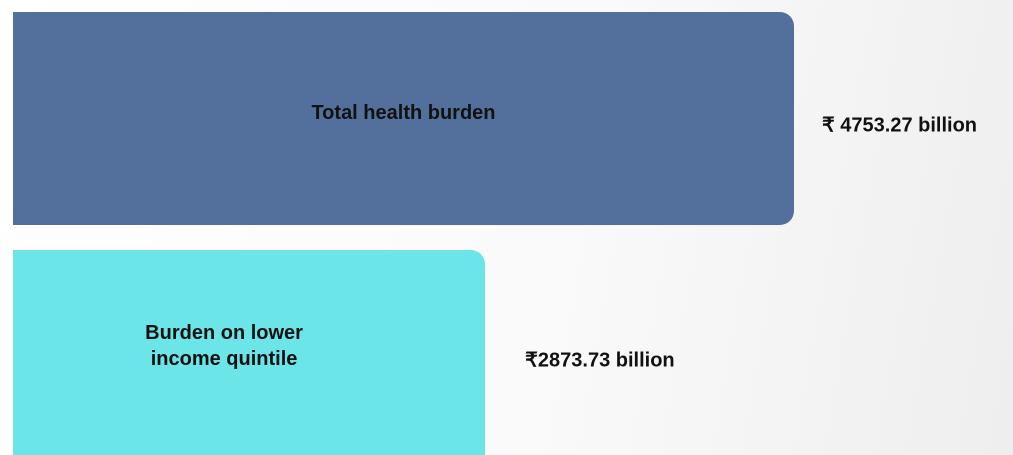 This screenshot has width=1013, height=455. I want to click on category-label: Total health burden, so click(403, 112).